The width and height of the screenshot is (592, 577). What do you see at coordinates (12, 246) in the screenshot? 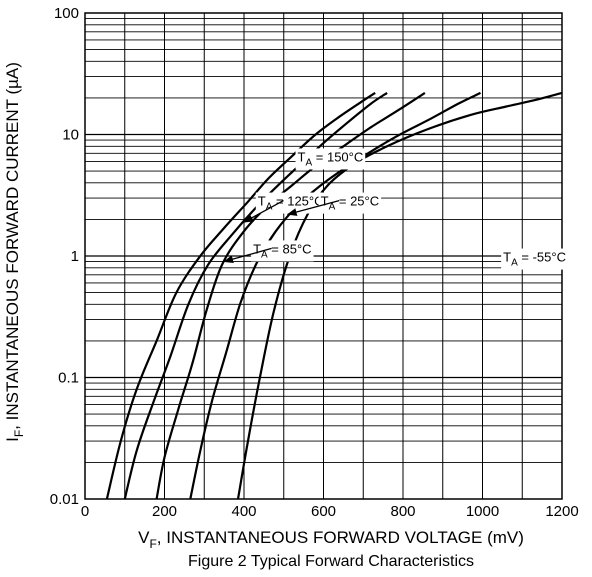
I see `y-axis-title-rest: , INSTANTANEOUS FORWARD CURRENT (µA)` at bounding box center [12, 246].